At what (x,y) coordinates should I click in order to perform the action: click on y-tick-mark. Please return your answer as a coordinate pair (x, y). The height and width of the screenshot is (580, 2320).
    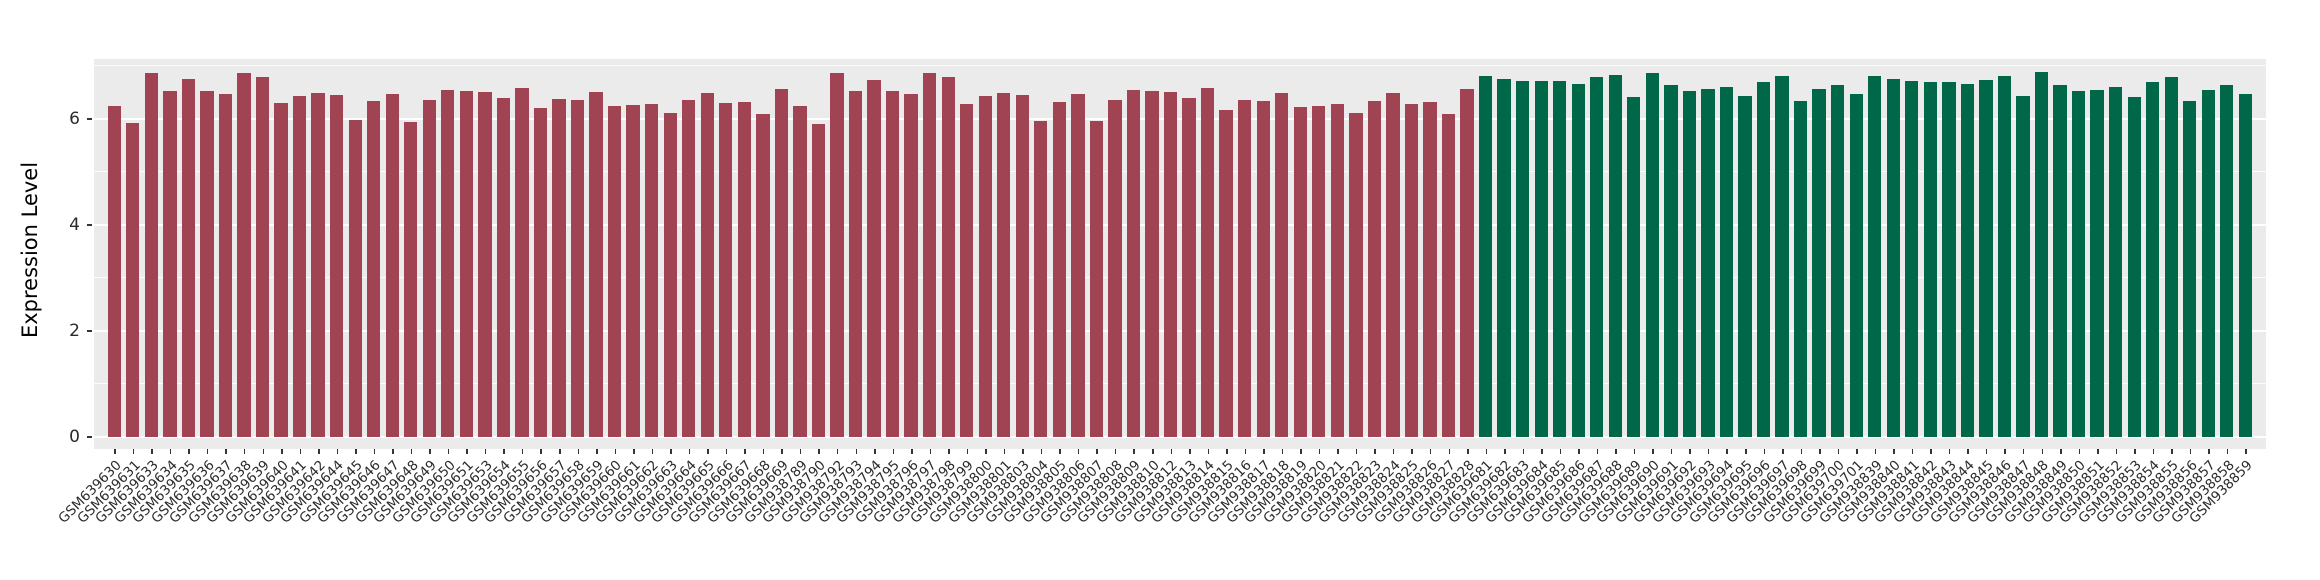
    Looking at the image, I should click on (89, 331).